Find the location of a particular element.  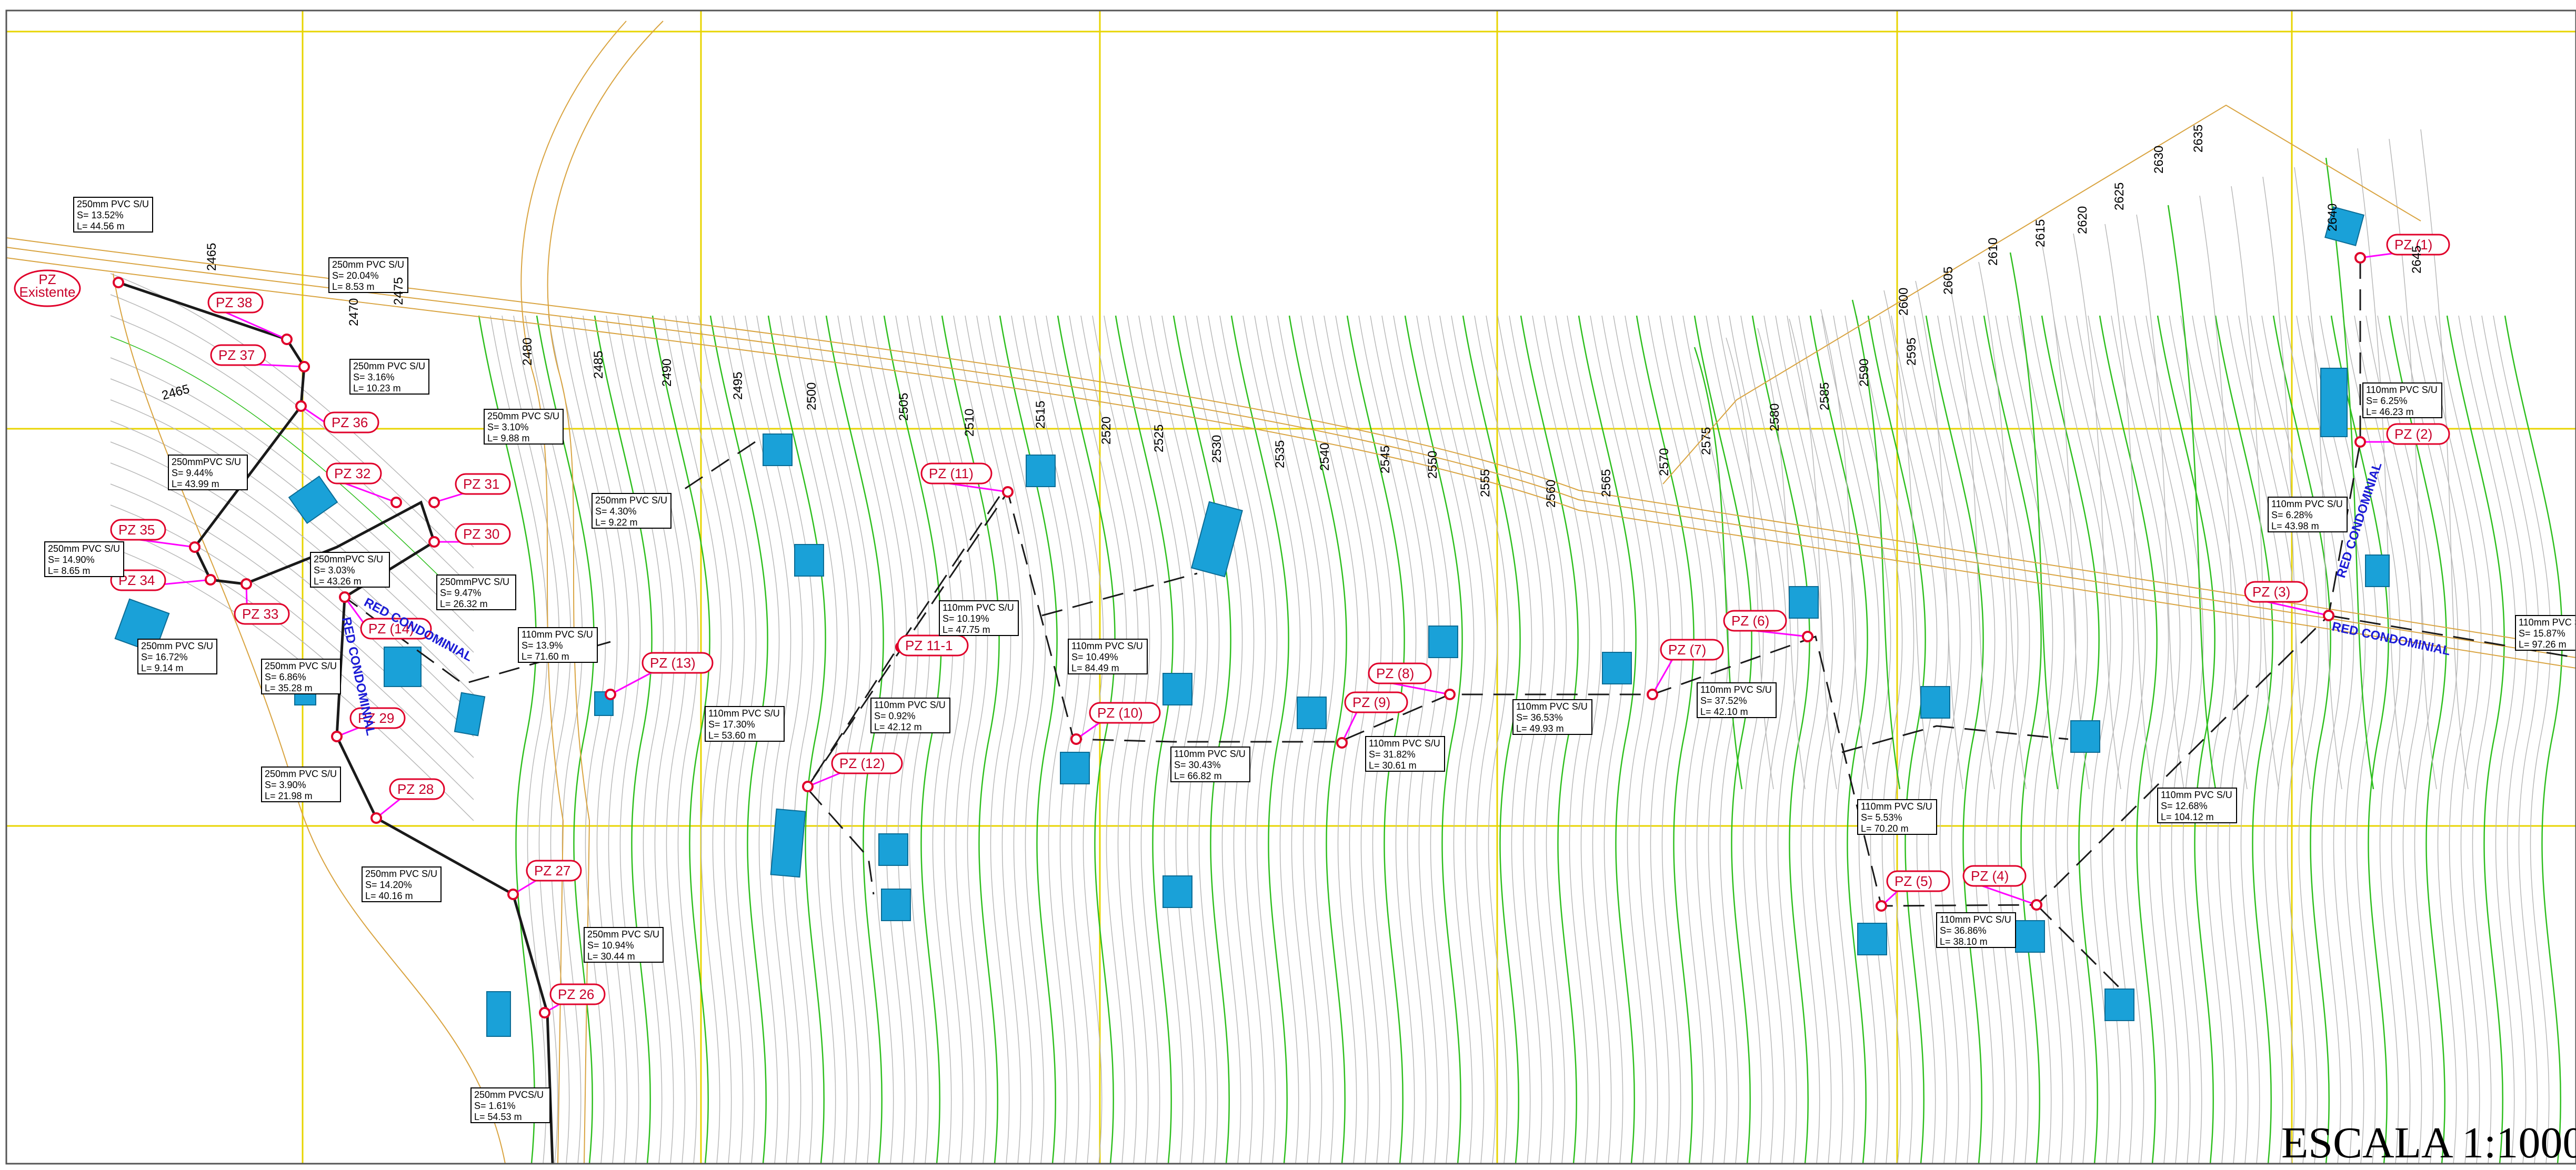

pipe-slope: S= 1.61% is located at coordinates (495, 1106).